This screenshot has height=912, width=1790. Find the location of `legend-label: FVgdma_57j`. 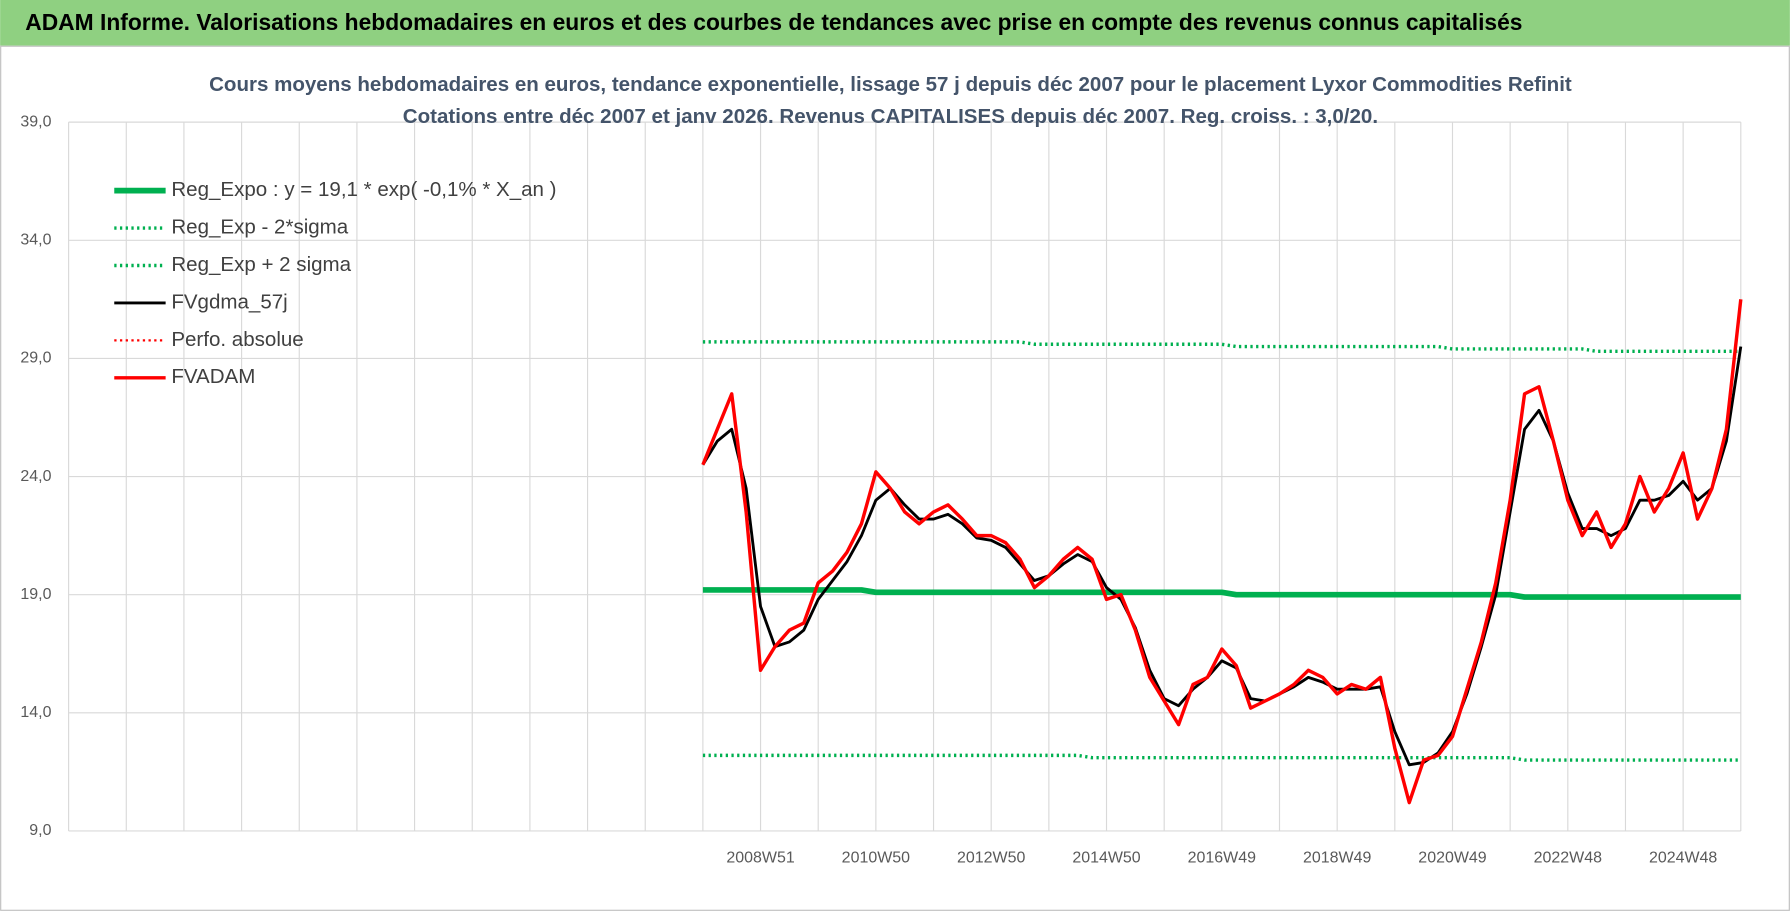

legend-label: FVgdma_57j is located at coordinates (229, 301).